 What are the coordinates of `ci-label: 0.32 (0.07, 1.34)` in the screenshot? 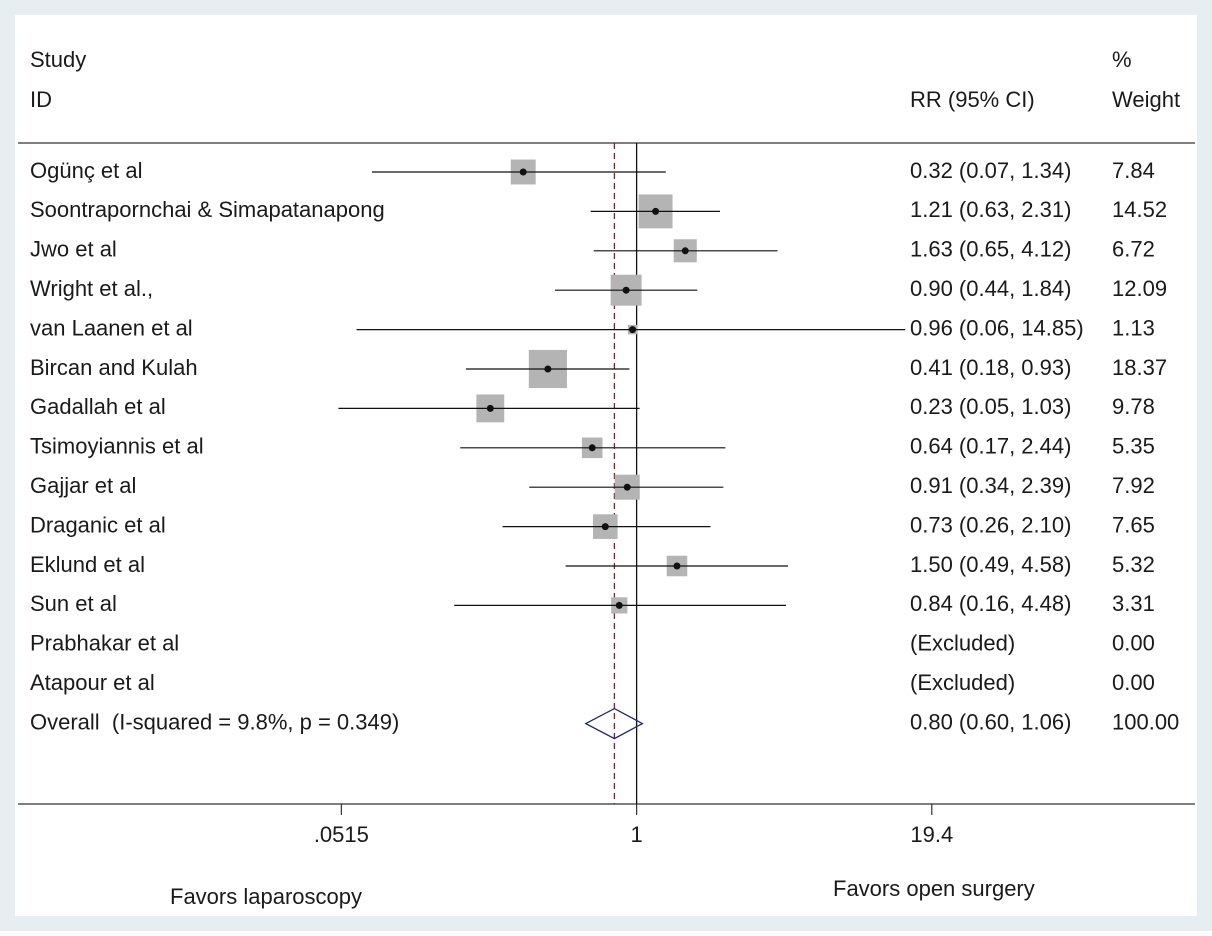 It's located at (990, 170).